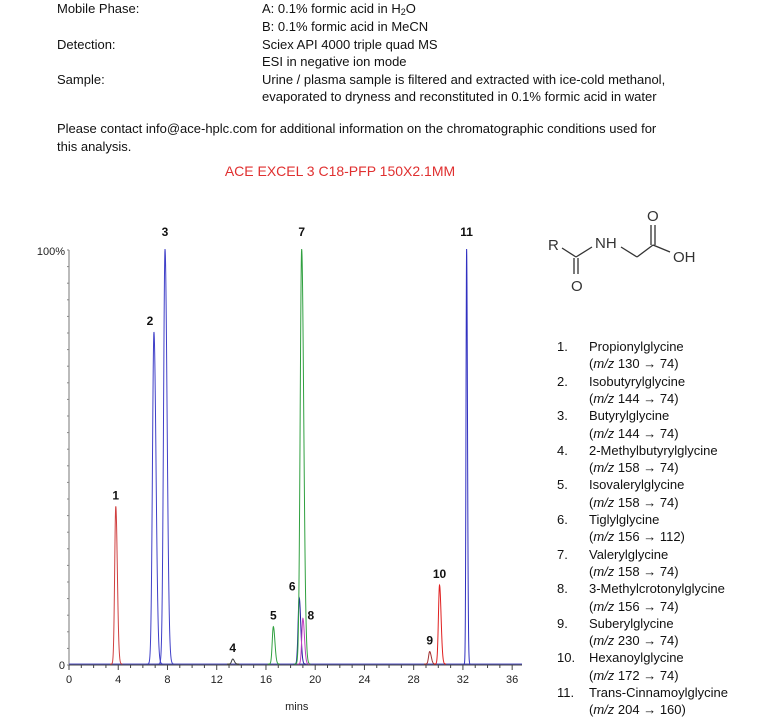 The image size is (762, 727). Describe the element at coordinates (62, 666) in the screenshot. I see `y-tick-label: 0` at that location.